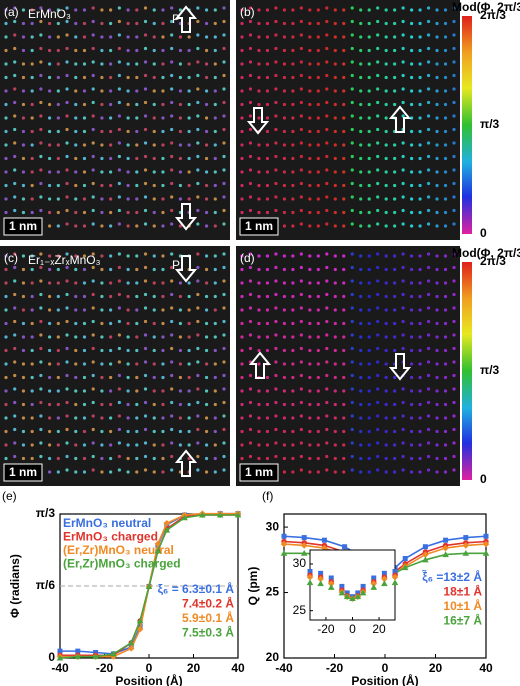 The width and height of the screenshot is (520, 686). What do you see at coordinates (462, 605) in the screenshot?
I see `annotation: 10±1 Å` at bounding box center [462, 605].